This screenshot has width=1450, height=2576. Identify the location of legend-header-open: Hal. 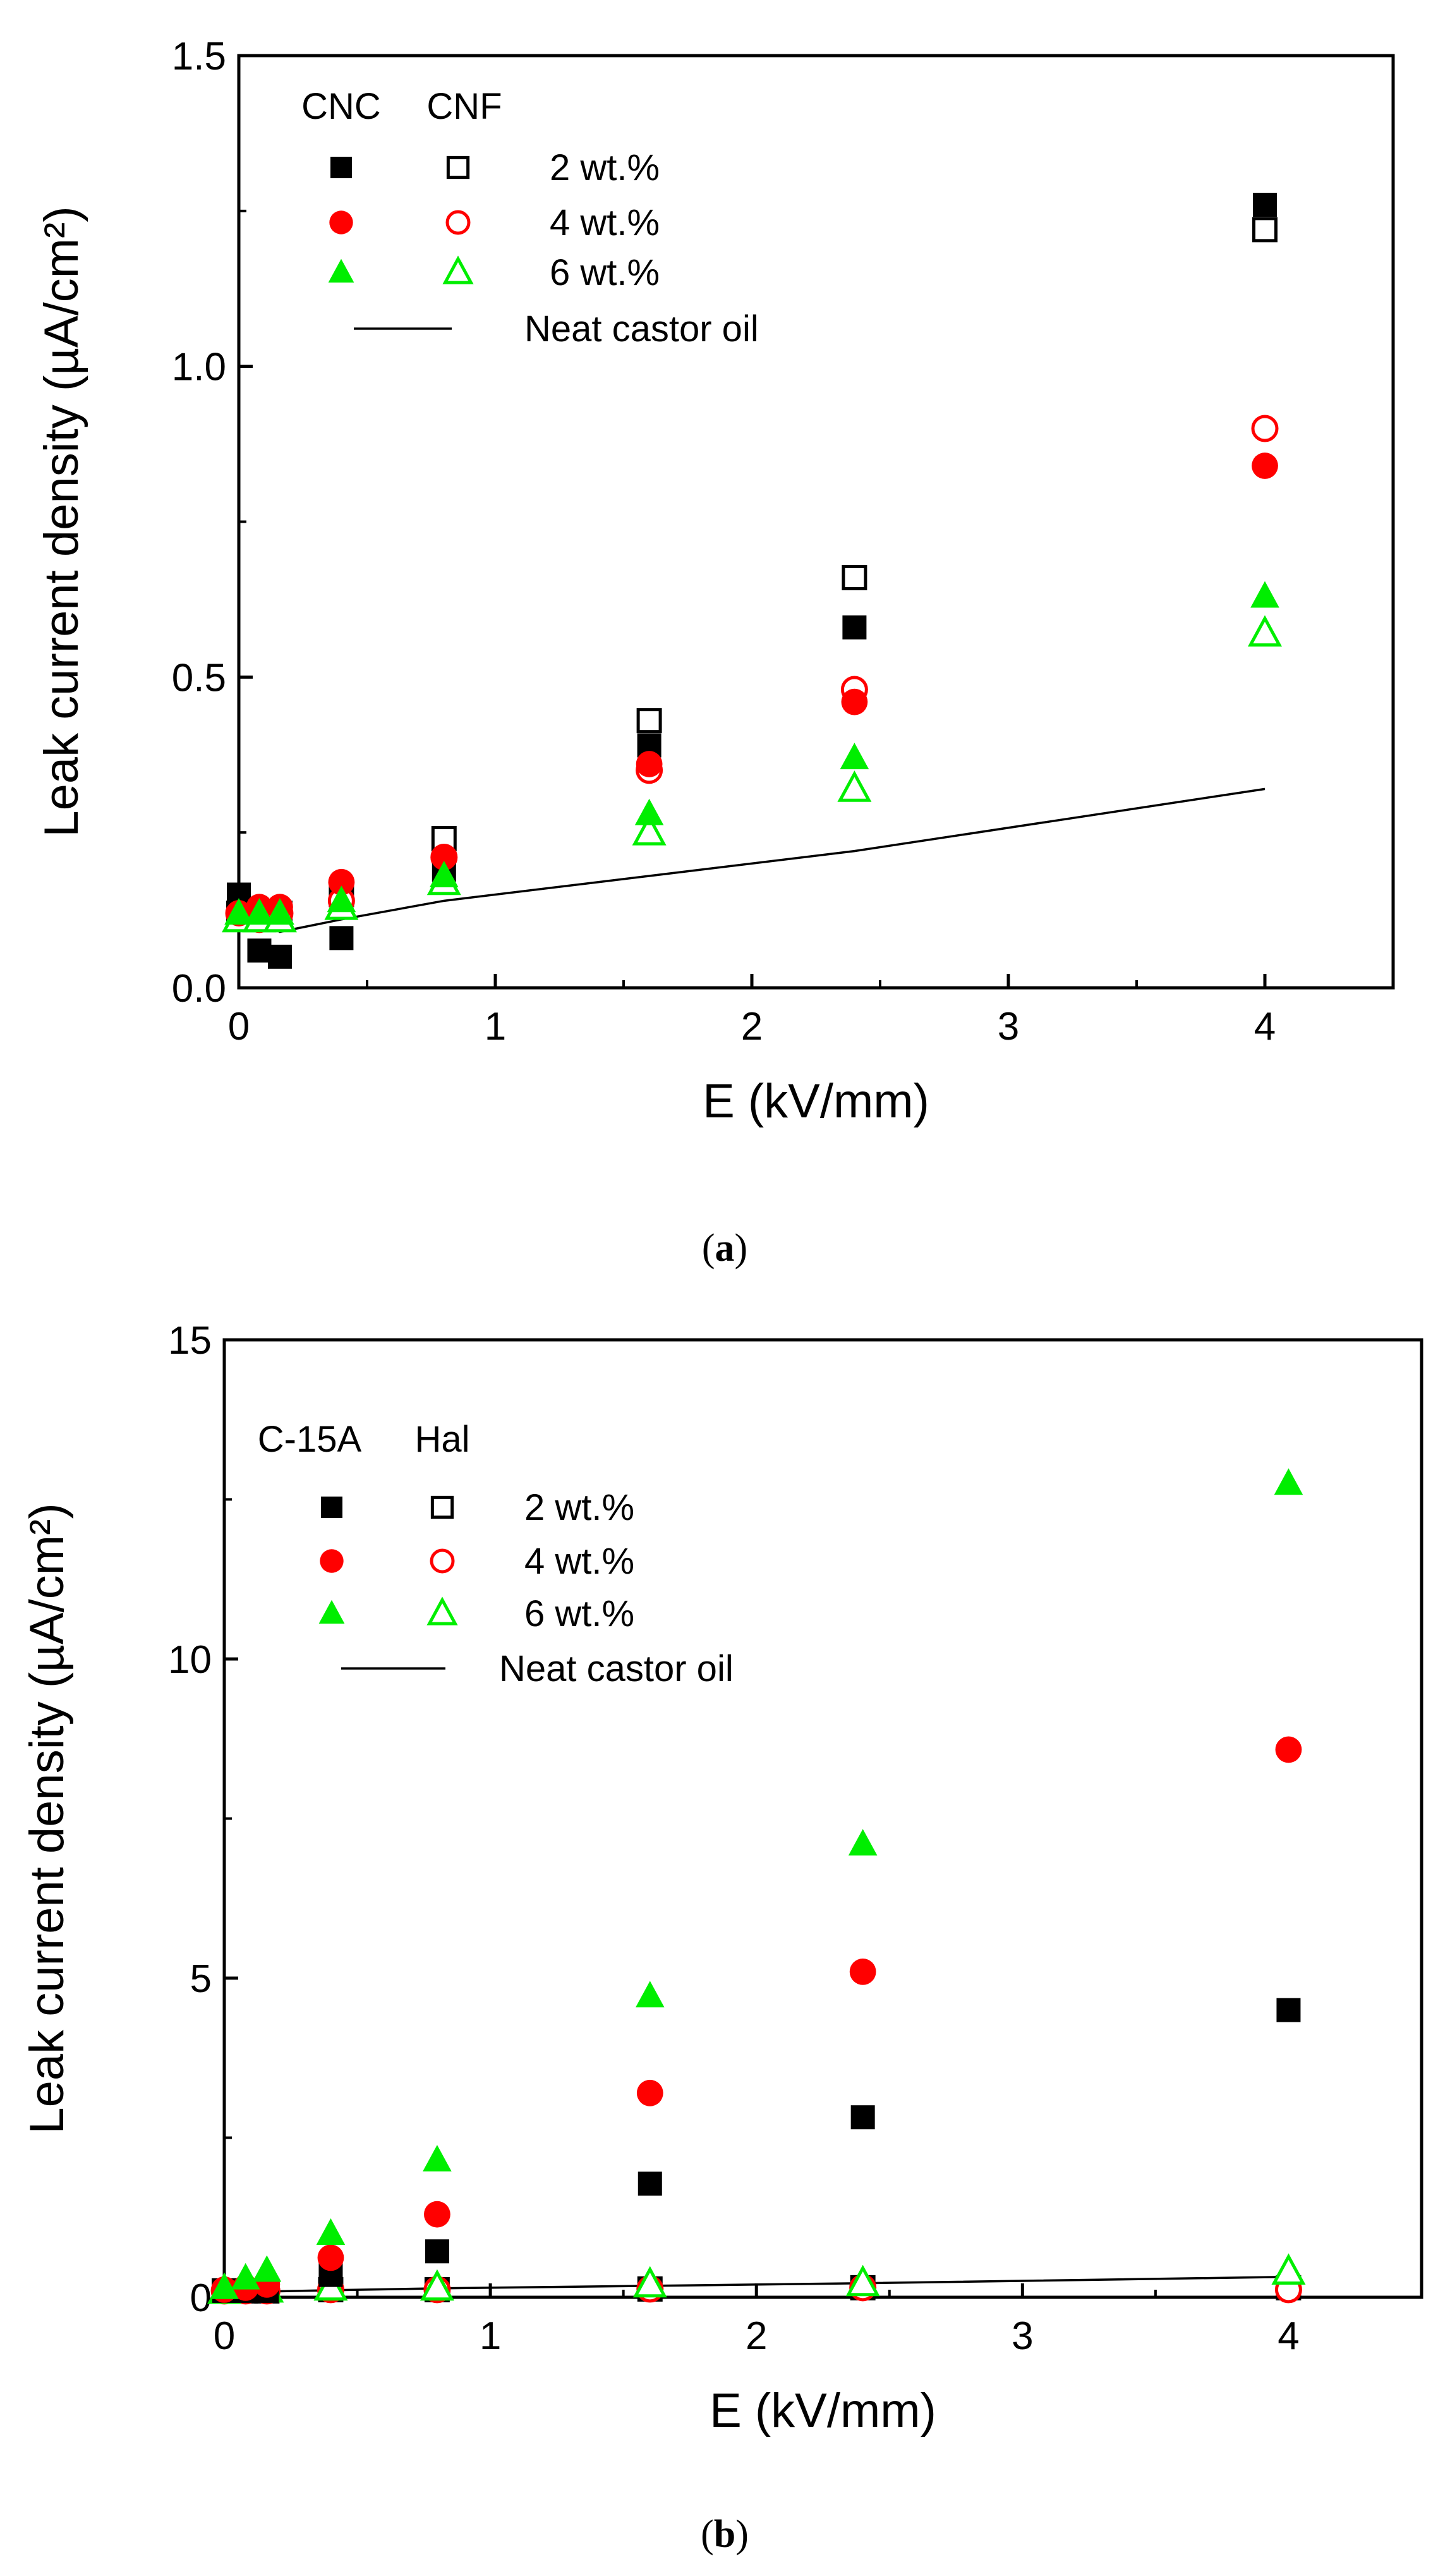
(442, 1439).